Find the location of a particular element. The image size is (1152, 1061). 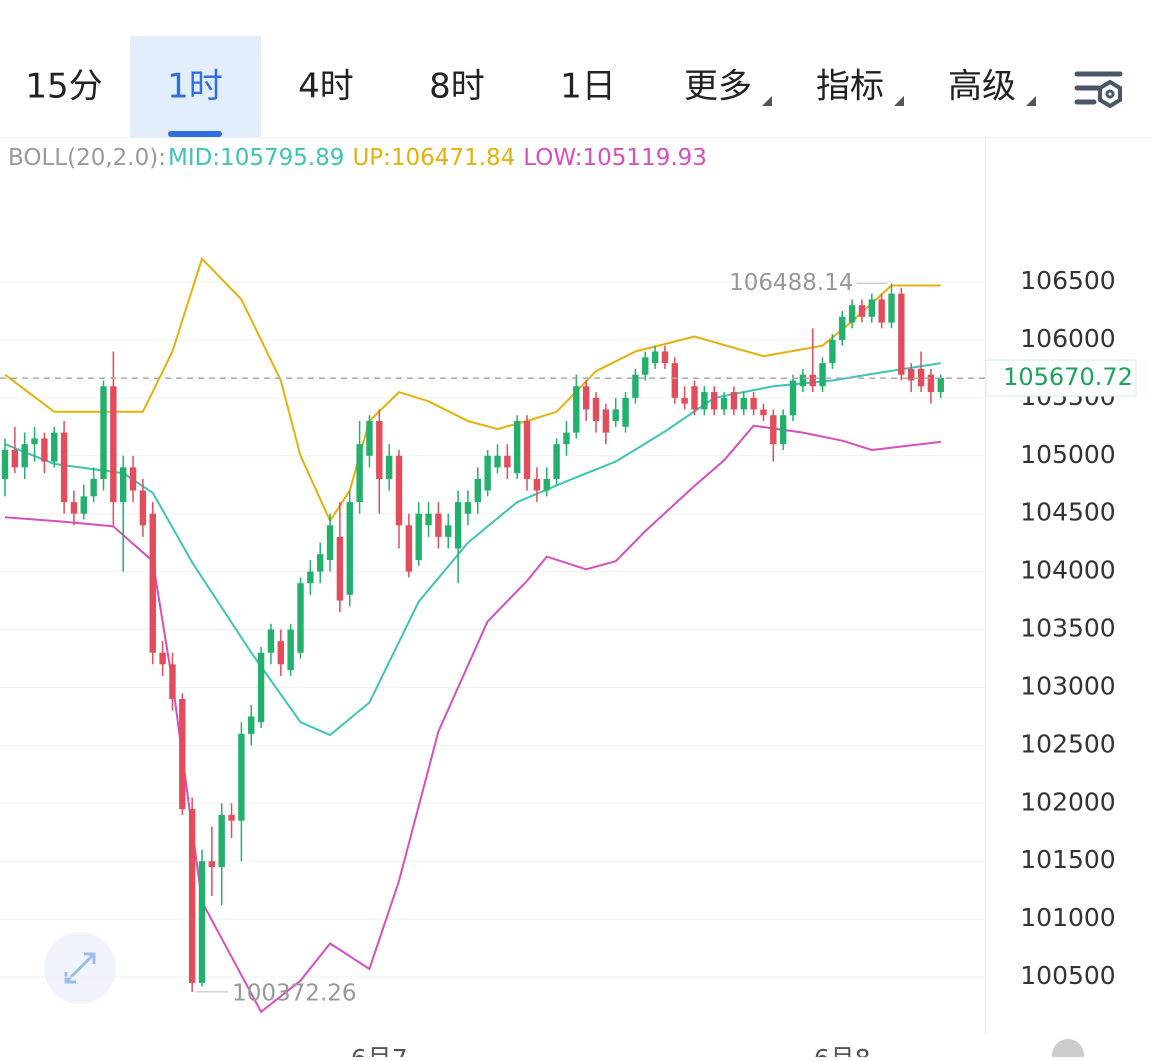

y-tick-label: 101000 is located at coordinates (1067, 917).